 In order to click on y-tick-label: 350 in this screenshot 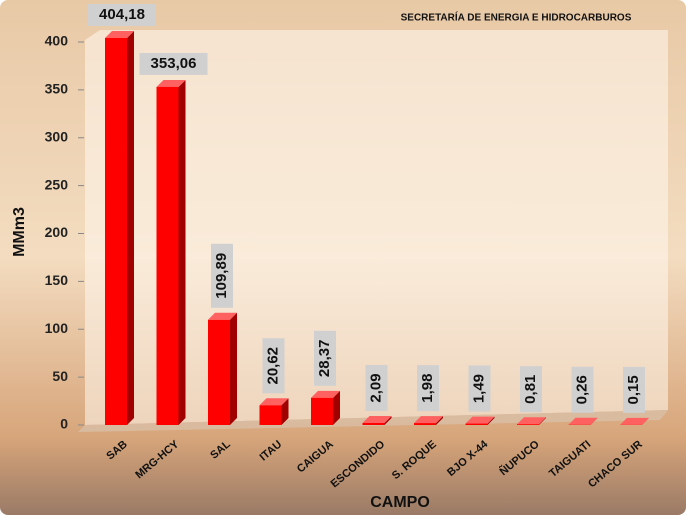, I will do `click(57, 89)`.